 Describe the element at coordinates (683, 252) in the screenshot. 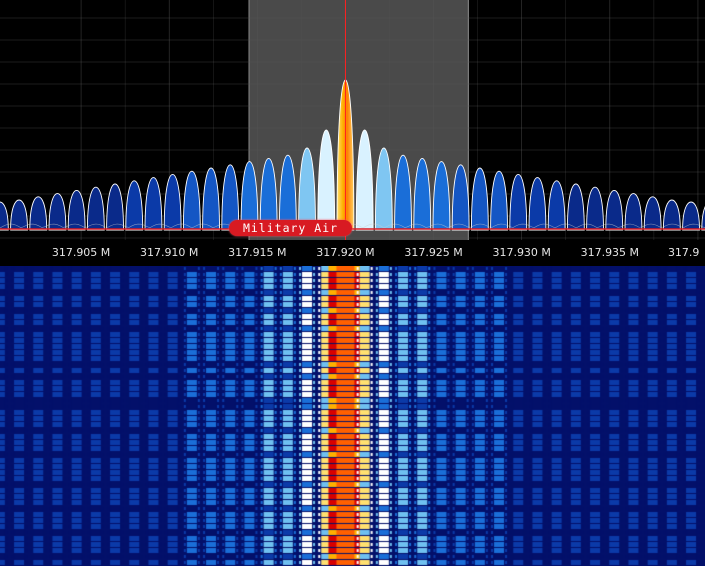

I see `frequency-tick-label: 317.9` at that location.